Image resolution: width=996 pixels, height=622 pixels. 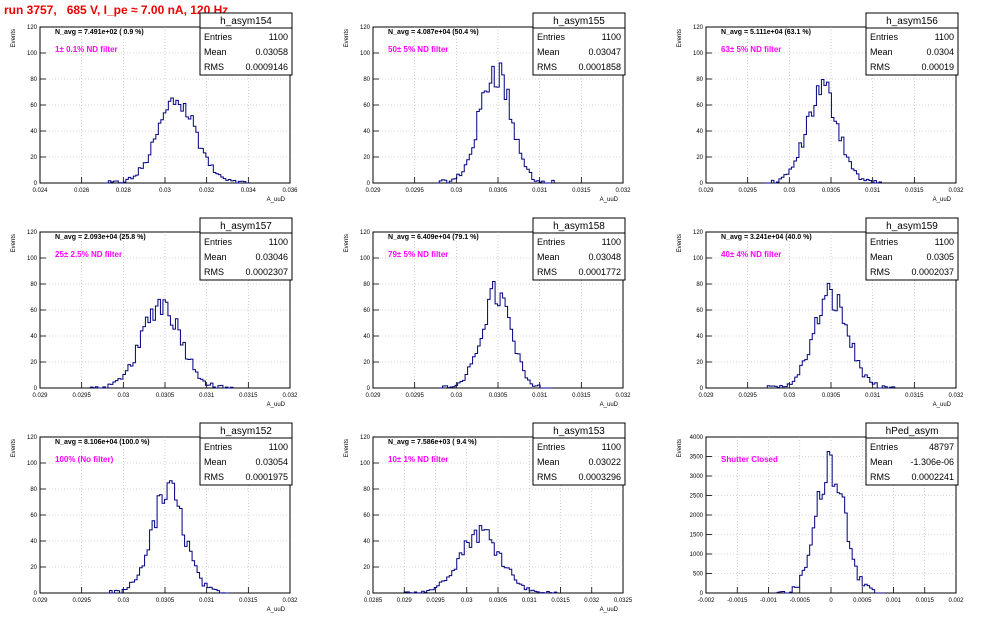 What do you see at coordinates (246, 226) in the screenshot?
I see `histogram-name: h_asym157` at bounding box center [246, 226].